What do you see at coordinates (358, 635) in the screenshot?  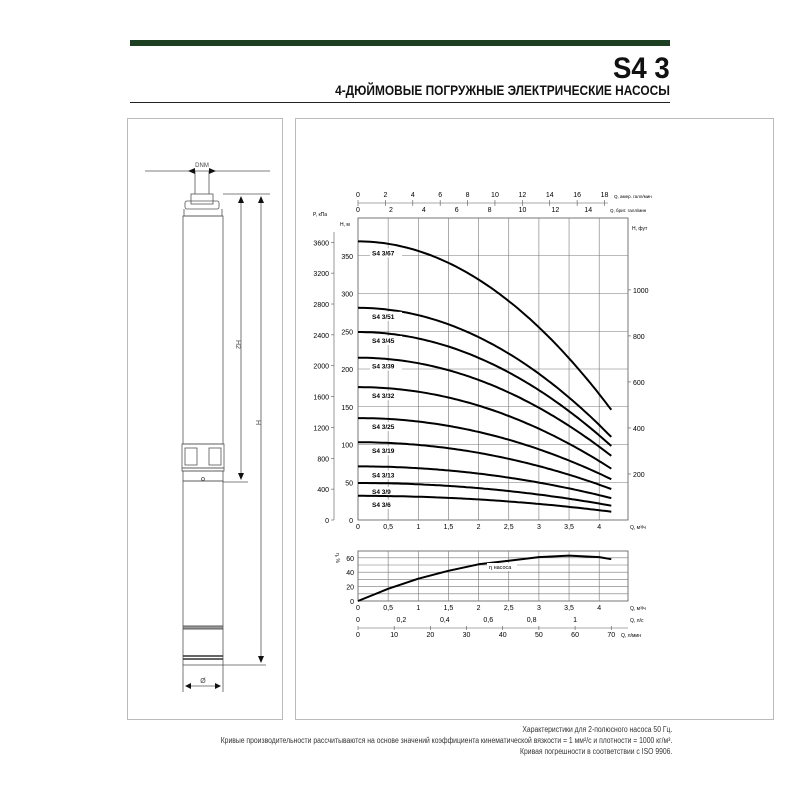 I see `lmin-tick-label: 0` at bounding box center [358, 635].